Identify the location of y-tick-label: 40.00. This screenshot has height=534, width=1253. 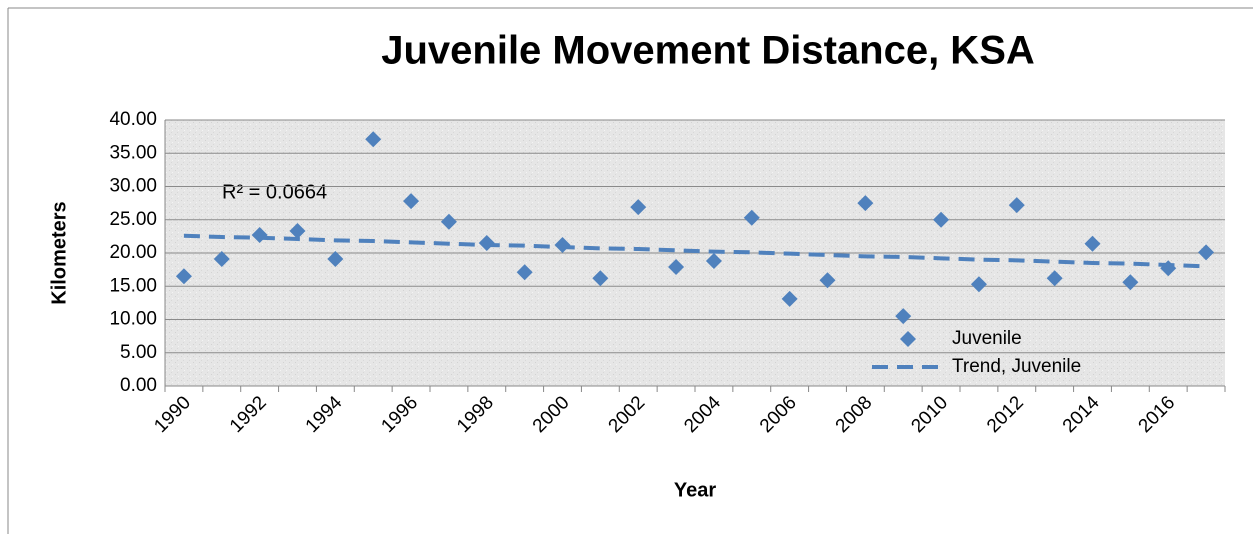
(133, 119).